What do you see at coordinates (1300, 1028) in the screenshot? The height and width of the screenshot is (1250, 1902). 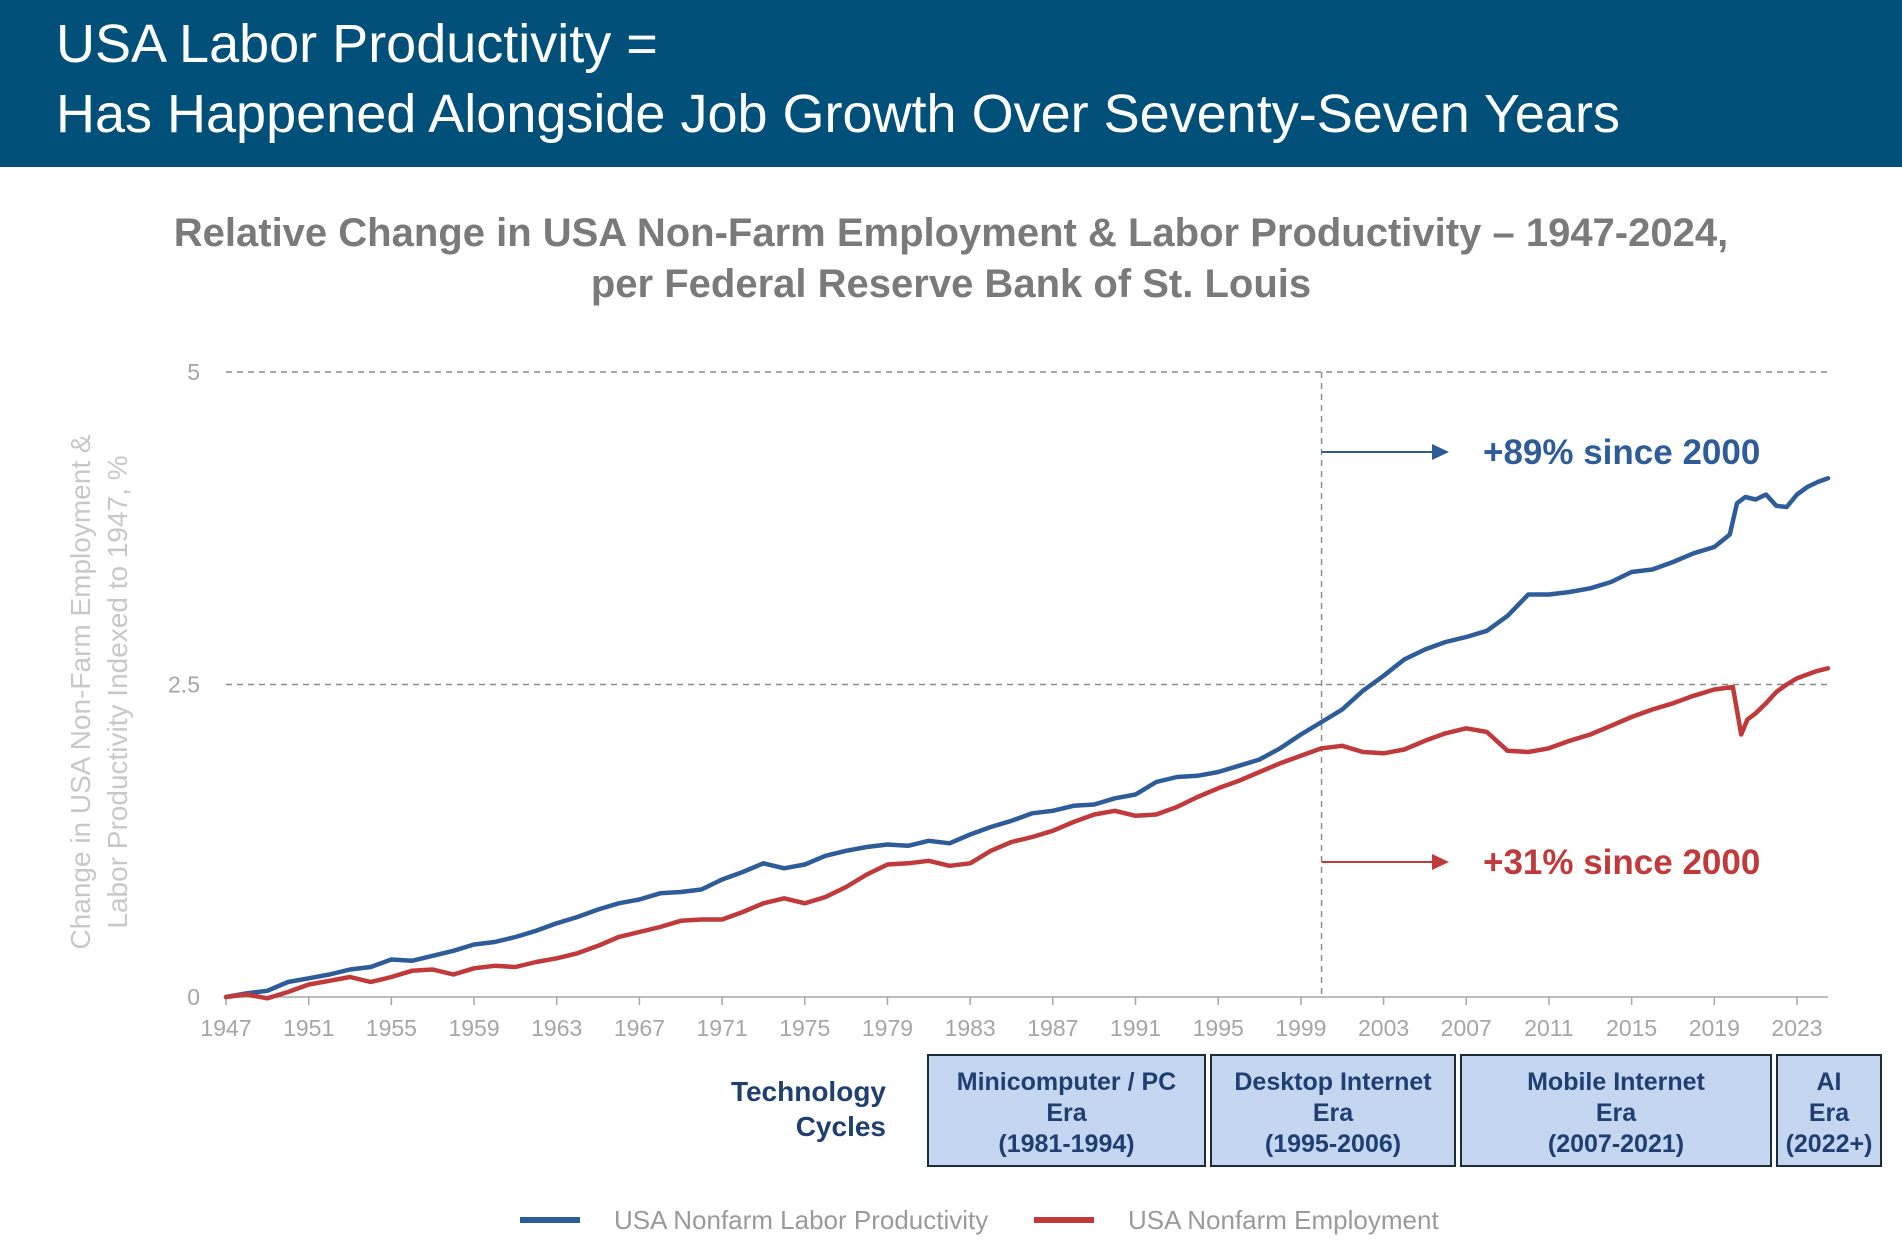 I see `x-tick-label: 1999` at bounding box center [1300, 1028].